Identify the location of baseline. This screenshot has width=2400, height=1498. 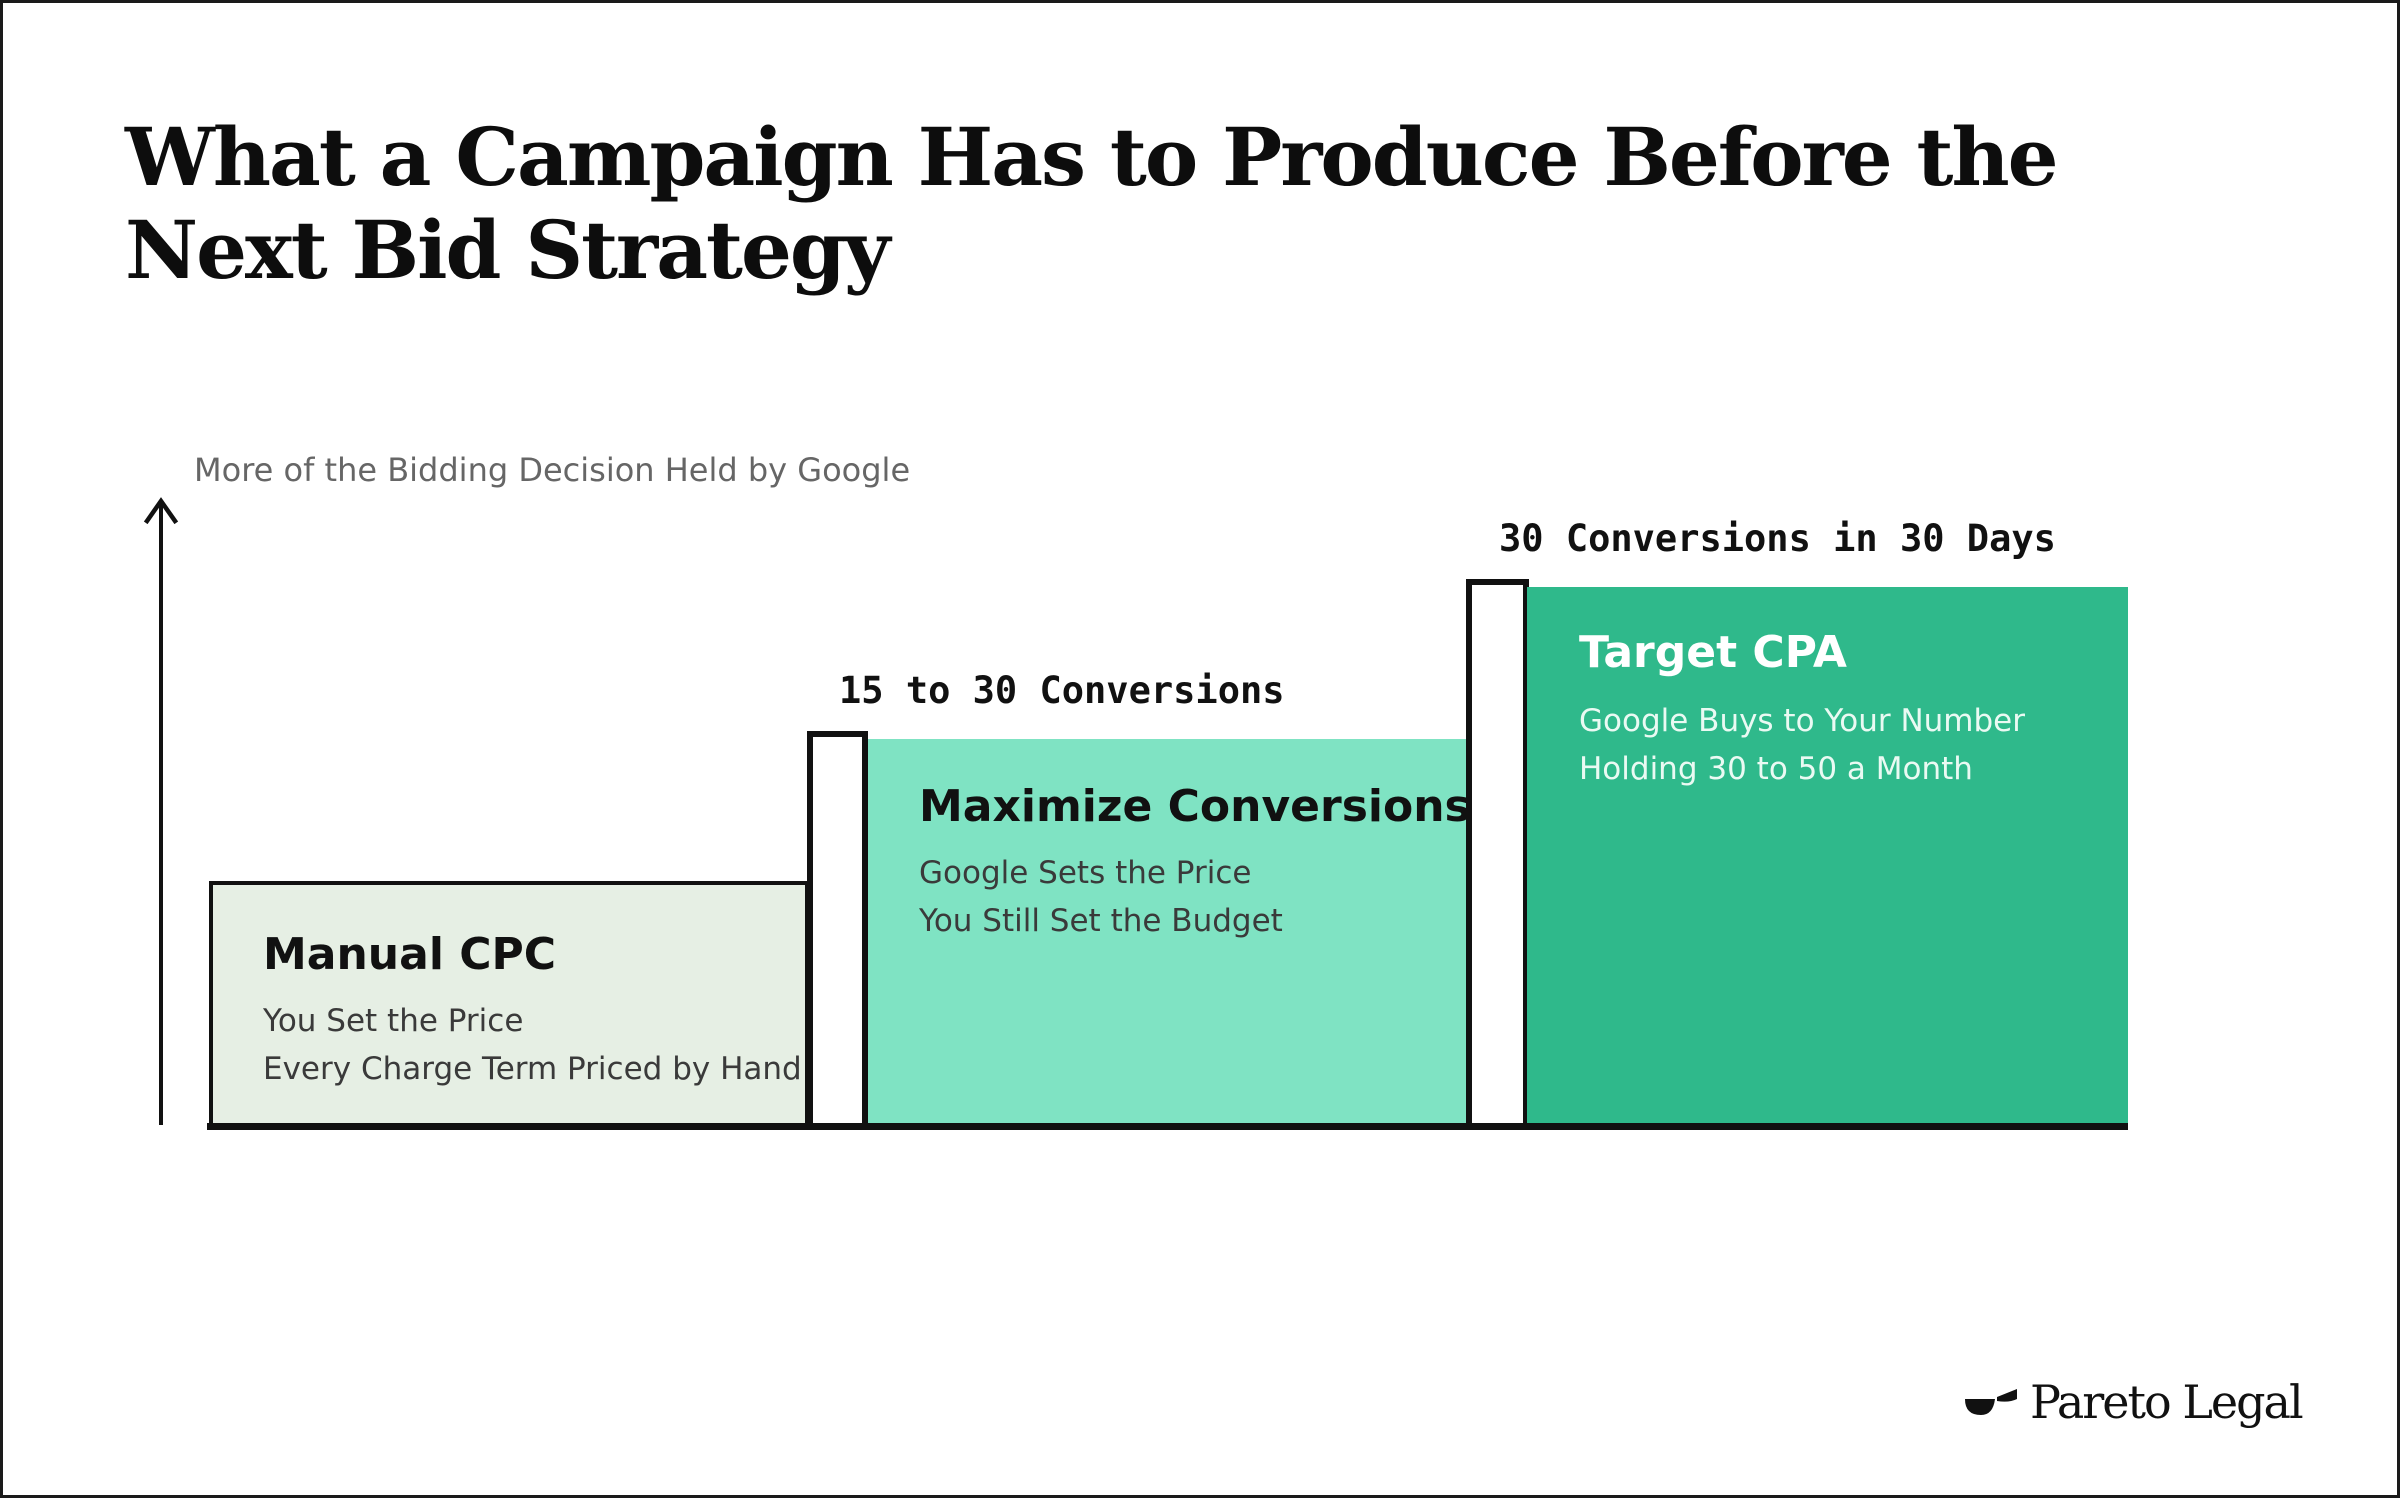
(1167, 1126).